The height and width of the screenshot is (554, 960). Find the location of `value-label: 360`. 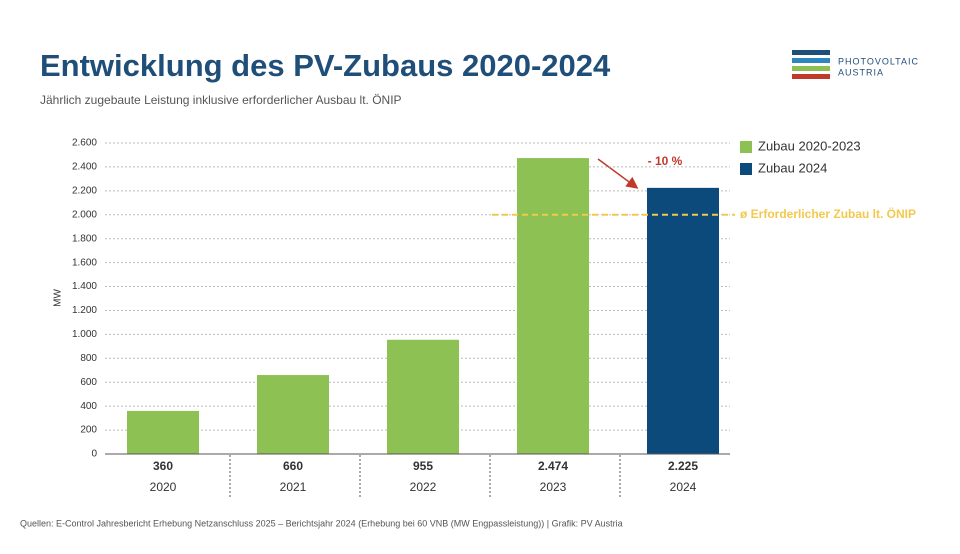

value-label: 360 is located at coordinates (163, 466).